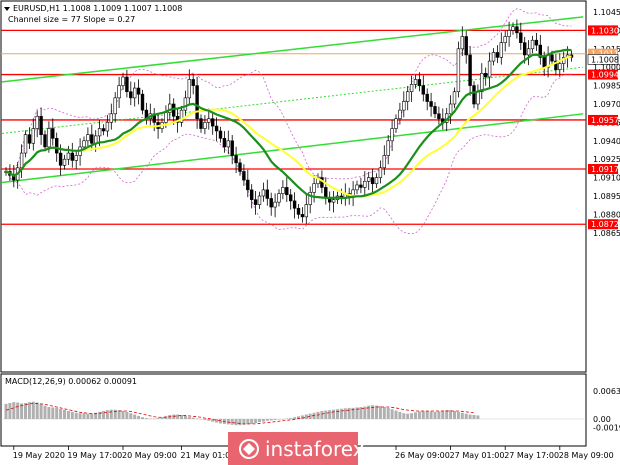 The height and width of the screenshot is (465, 620). What do you see at coordinates (7, 9) in the screenshot?
I see `dropdown-triangle-icon` at bounding box center [7, 9].